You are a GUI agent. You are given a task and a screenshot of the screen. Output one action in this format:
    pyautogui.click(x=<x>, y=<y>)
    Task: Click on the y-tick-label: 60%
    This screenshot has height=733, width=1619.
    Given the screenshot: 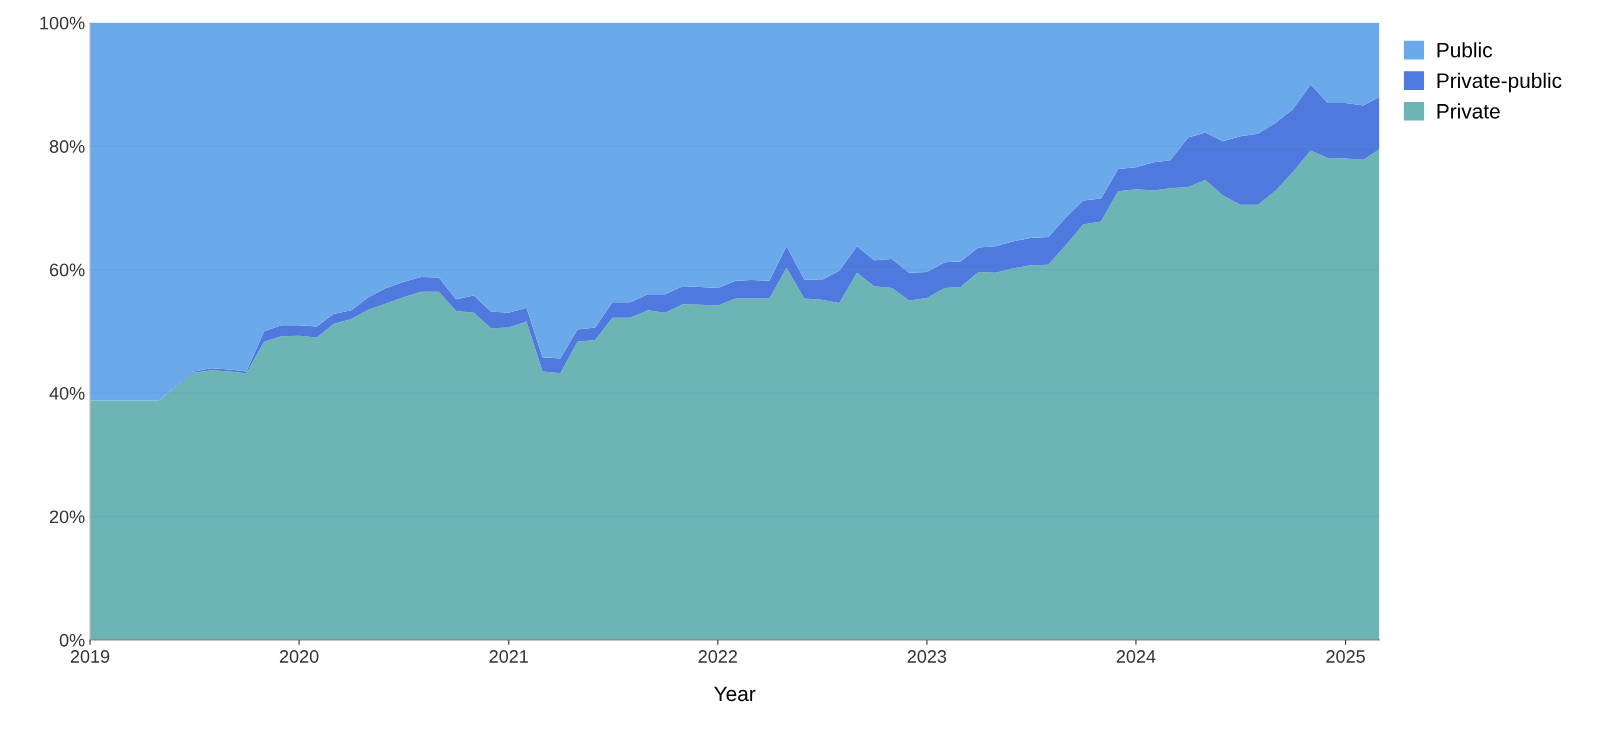 What is the action you would take?
    pyautogui.click(x=67, y=270)
    